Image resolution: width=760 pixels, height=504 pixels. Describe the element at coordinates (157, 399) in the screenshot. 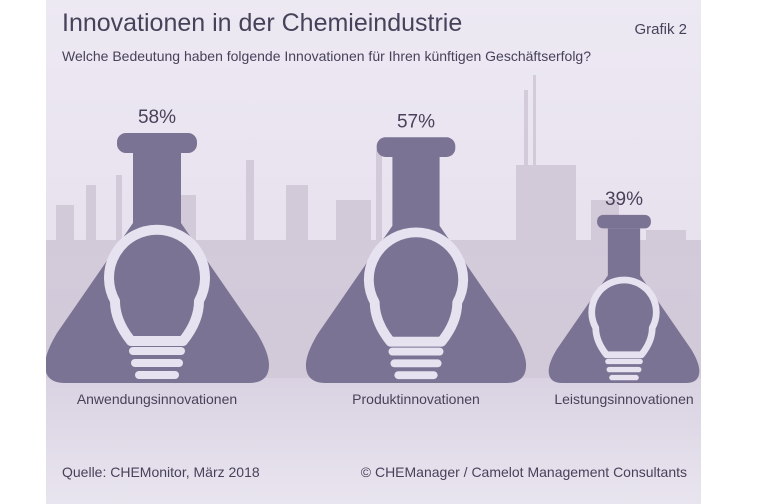

I see `category-label-1: Anwendungsinnovationen` at that location.